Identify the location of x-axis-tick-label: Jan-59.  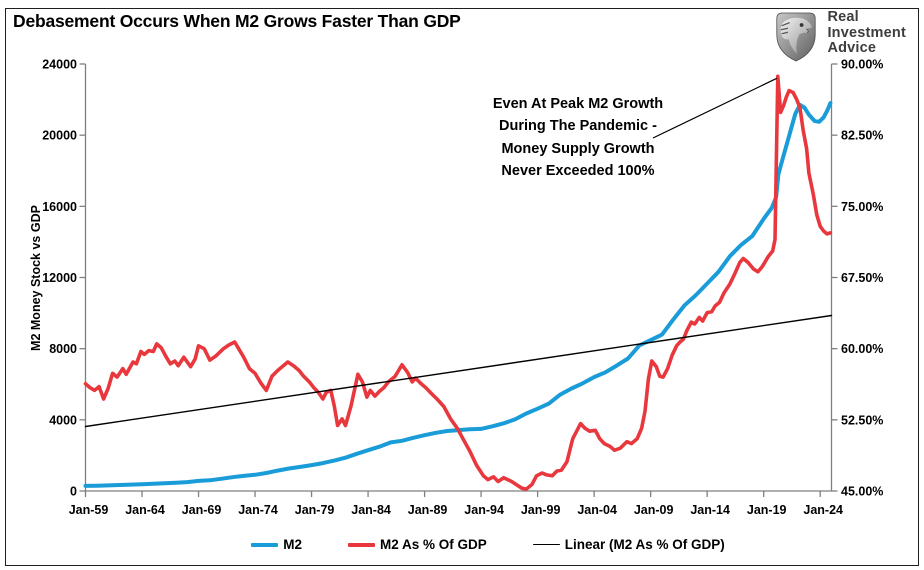
(89, 510).